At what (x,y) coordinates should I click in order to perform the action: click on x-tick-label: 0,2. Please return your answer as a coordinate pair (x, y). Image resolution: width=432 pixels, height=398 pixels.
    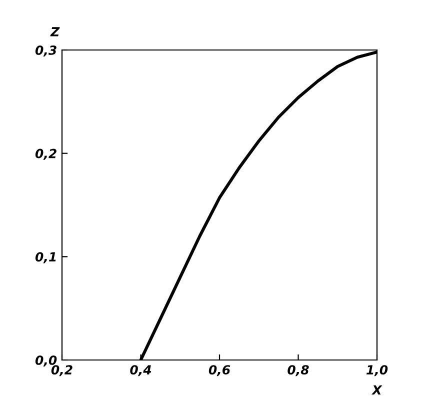
    Looking at the image, I should click on (61, 370).